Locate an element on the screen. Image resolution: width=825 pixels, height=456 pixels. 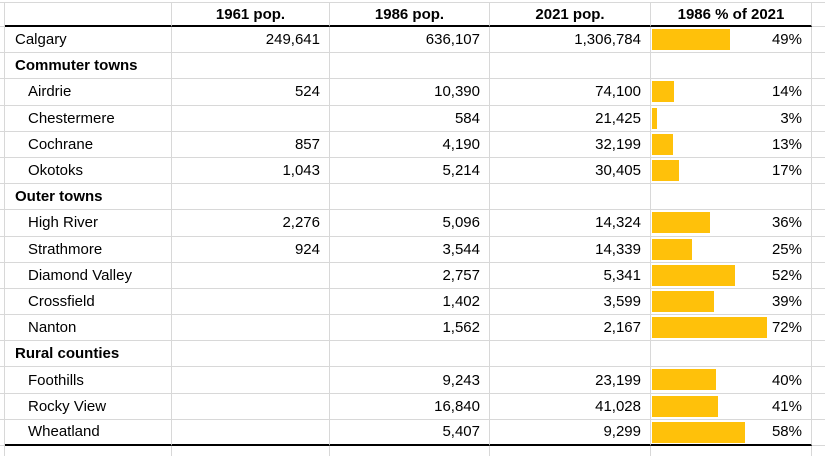
pop-1986-cell: 5,407 is located at coordinates (410, 432).